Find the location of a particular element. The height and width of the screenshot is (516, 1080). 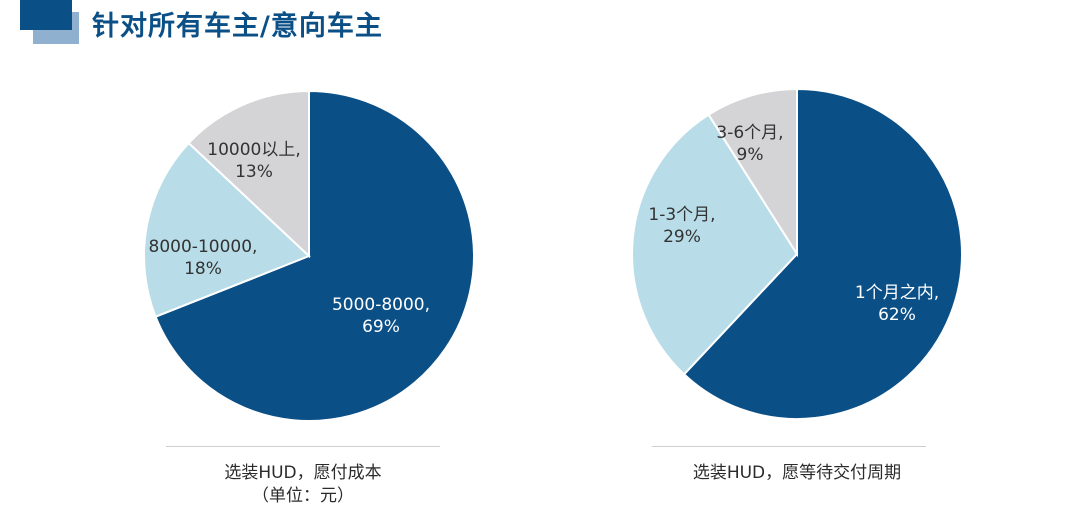

caption-rule-right is located at coordinates (789, 446).